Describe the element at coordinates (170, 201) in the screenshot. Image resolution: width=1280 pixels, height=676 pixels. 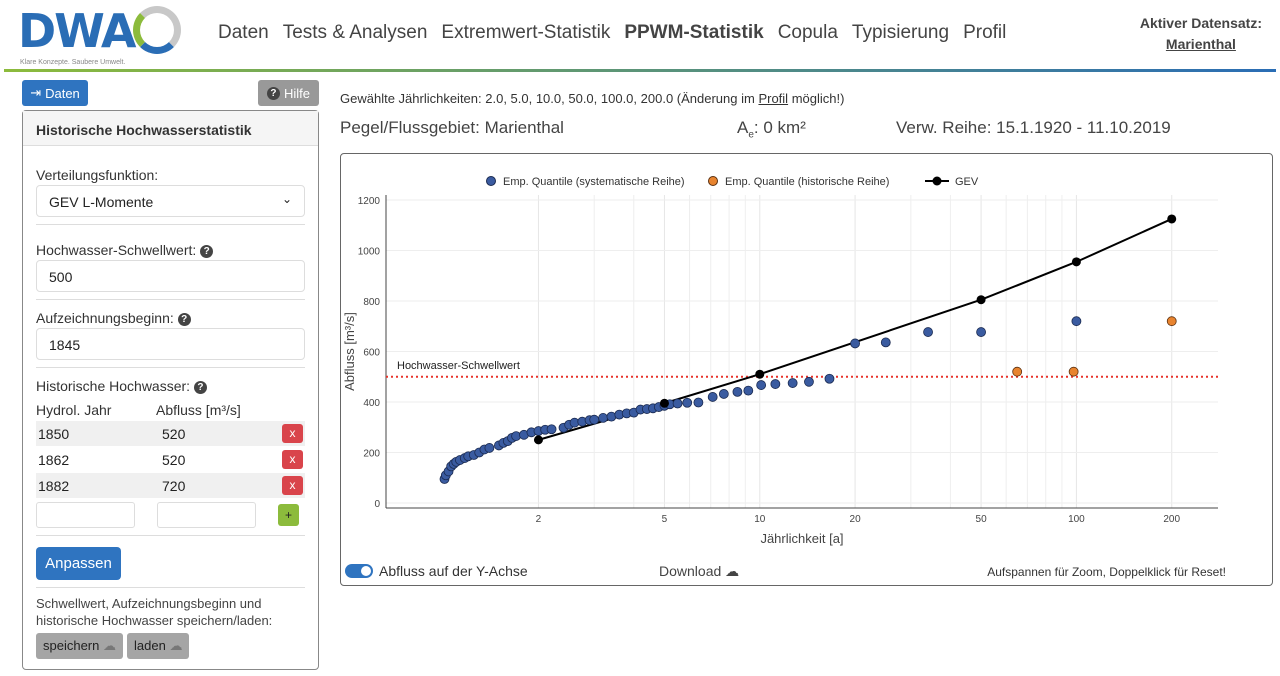
I see `verteilung-select: GEV L-Momente ⌄` at that location.